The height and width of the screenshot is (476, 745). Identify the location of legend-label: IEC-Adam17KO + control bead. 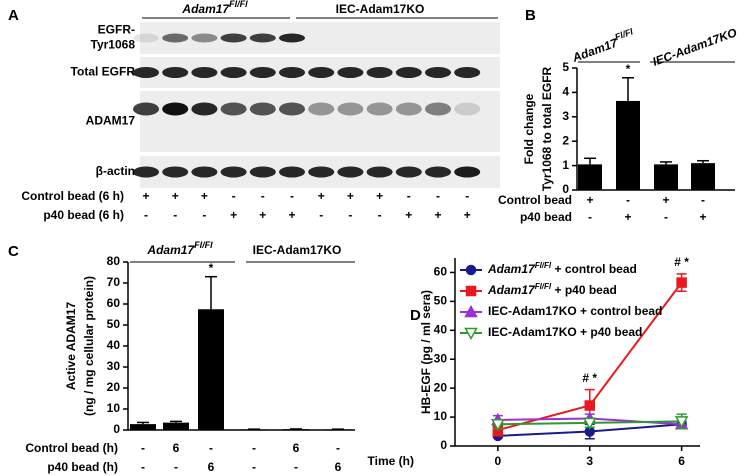
(575, 311).